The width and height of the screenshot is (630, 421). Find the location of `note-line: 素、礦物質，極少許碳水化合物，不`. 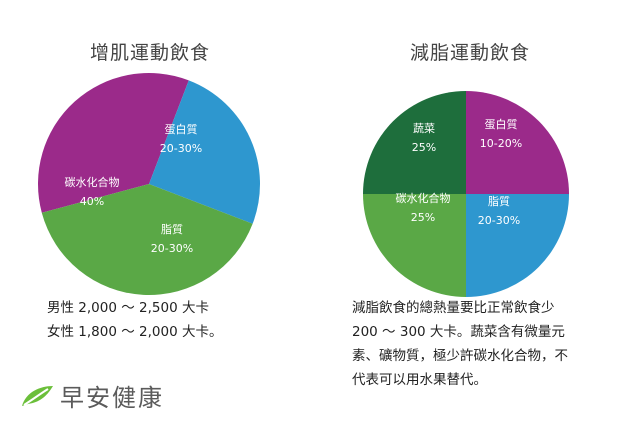

note-line: 素、礦物質，極少許碳水化合物，不 is located at coordinates (460, 356).